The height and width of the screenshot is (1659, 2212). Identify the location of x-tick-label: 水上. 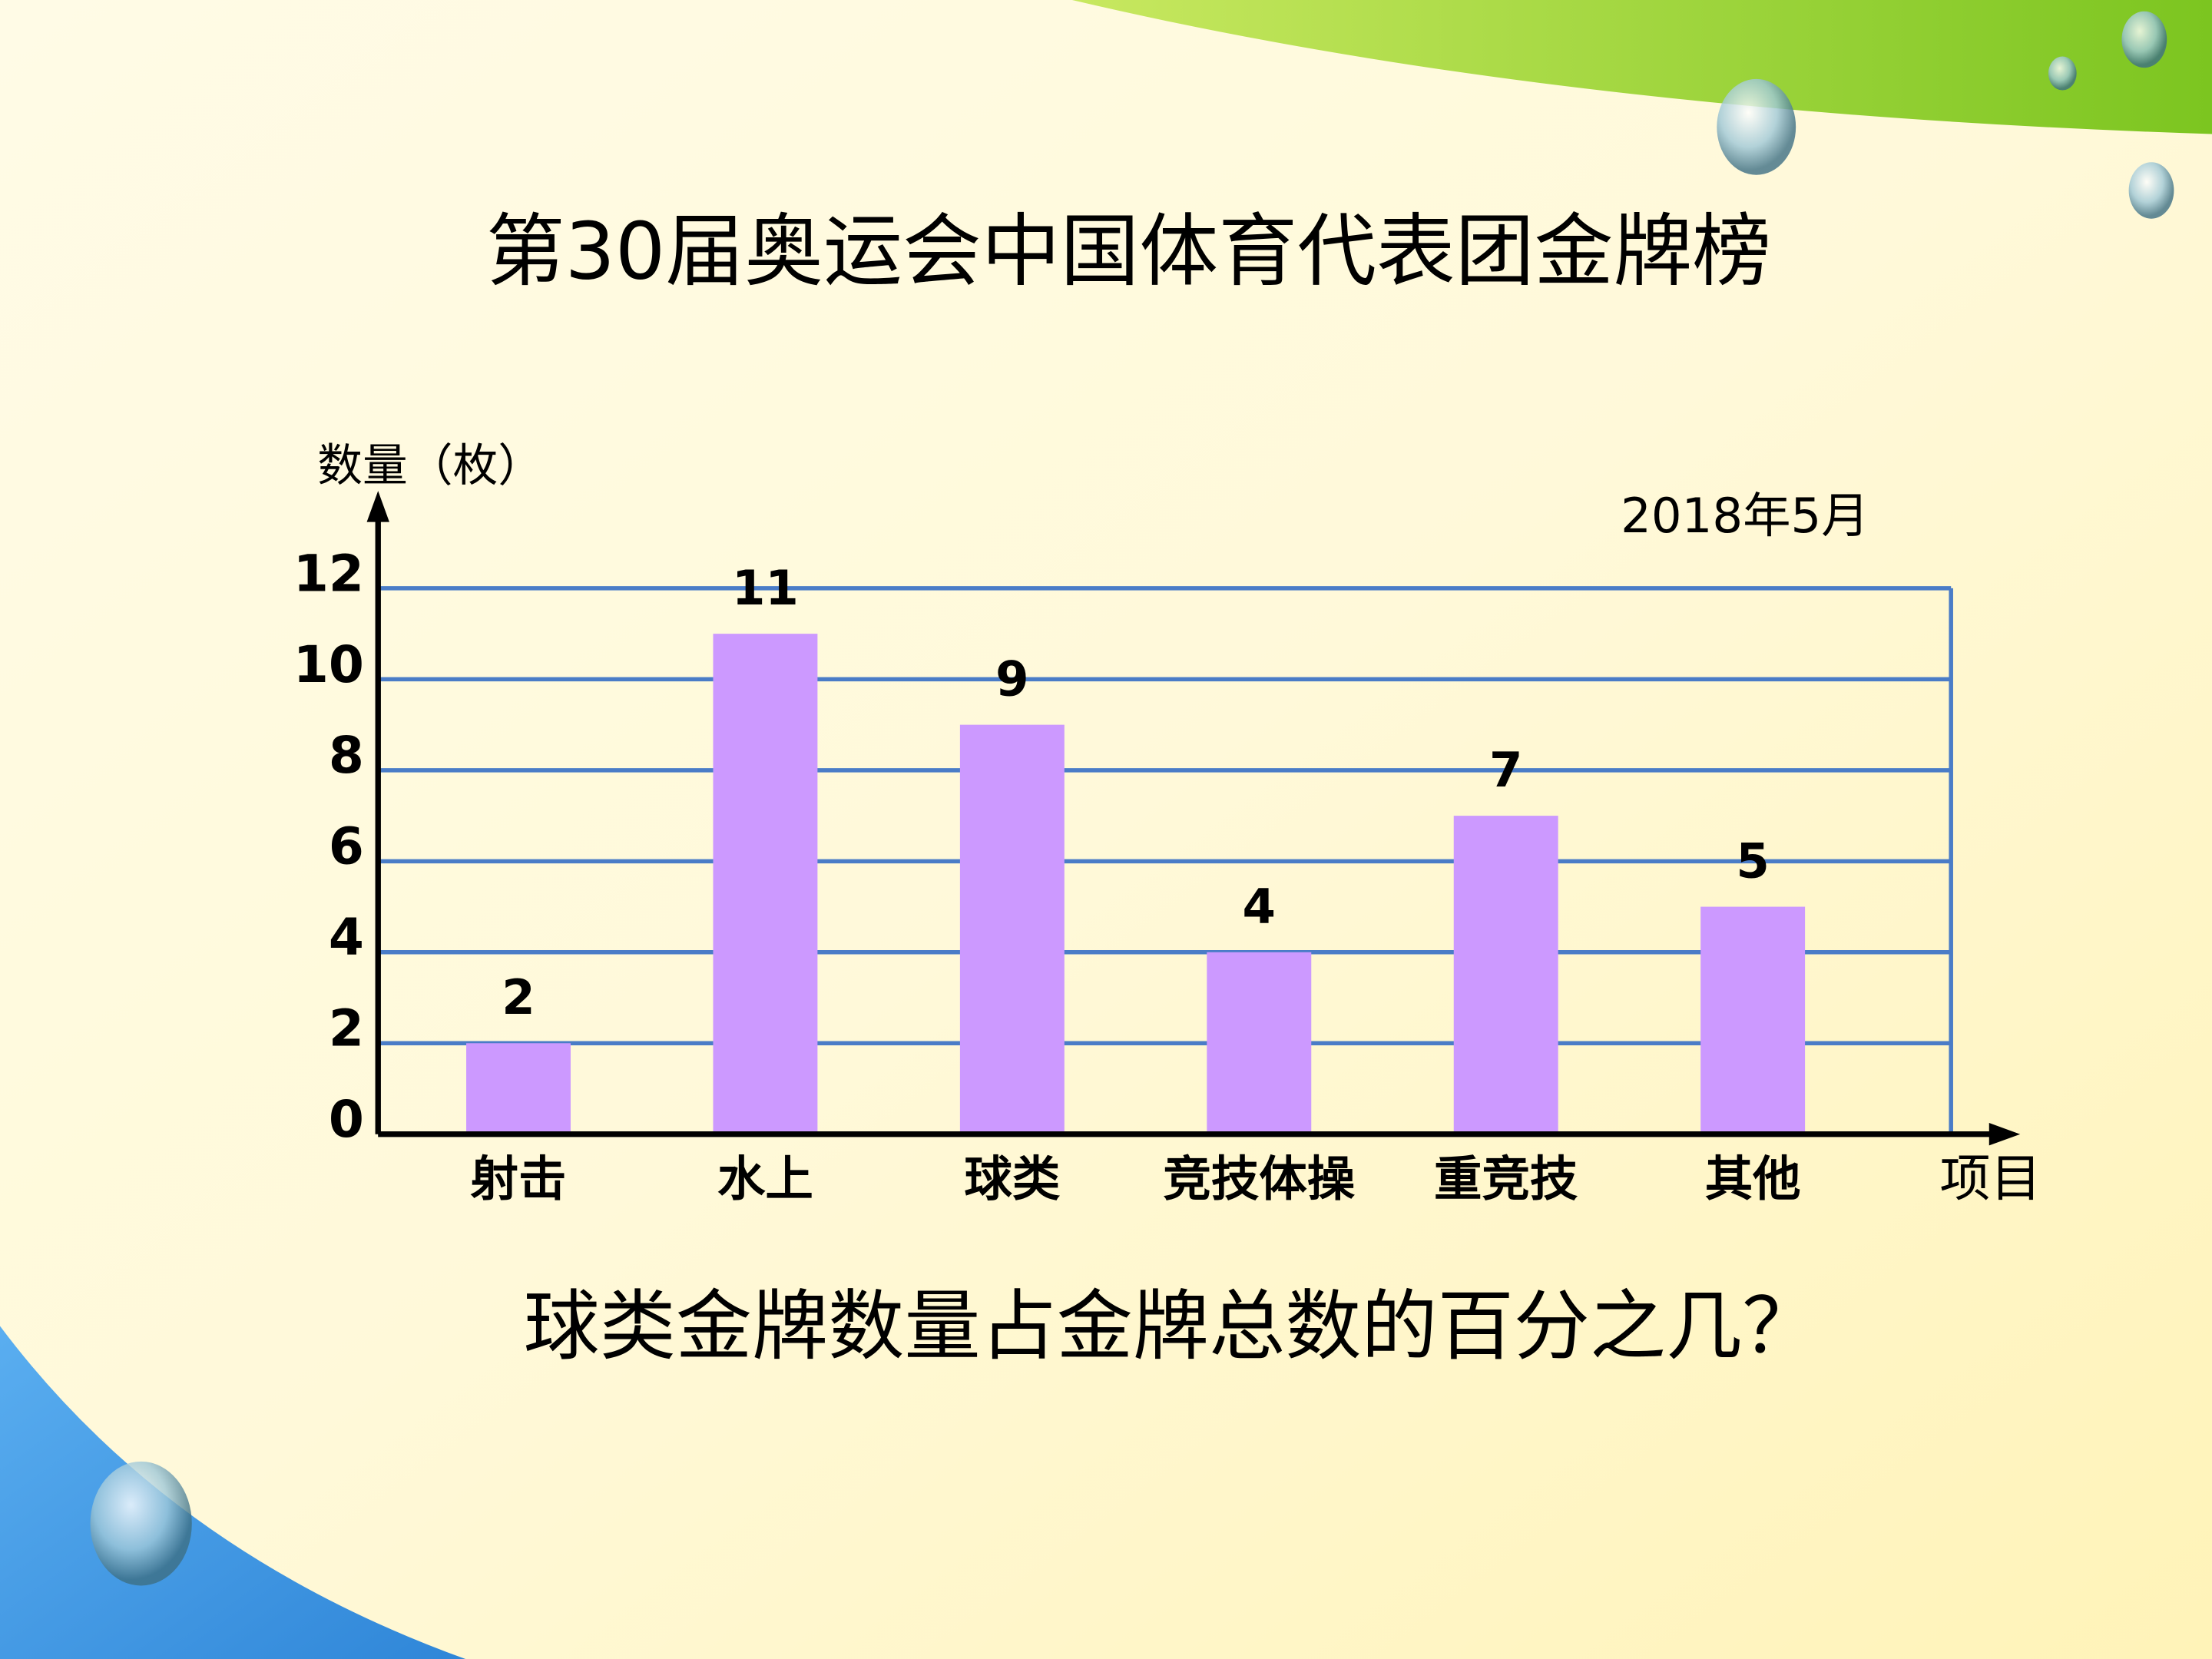
(765, 1179).